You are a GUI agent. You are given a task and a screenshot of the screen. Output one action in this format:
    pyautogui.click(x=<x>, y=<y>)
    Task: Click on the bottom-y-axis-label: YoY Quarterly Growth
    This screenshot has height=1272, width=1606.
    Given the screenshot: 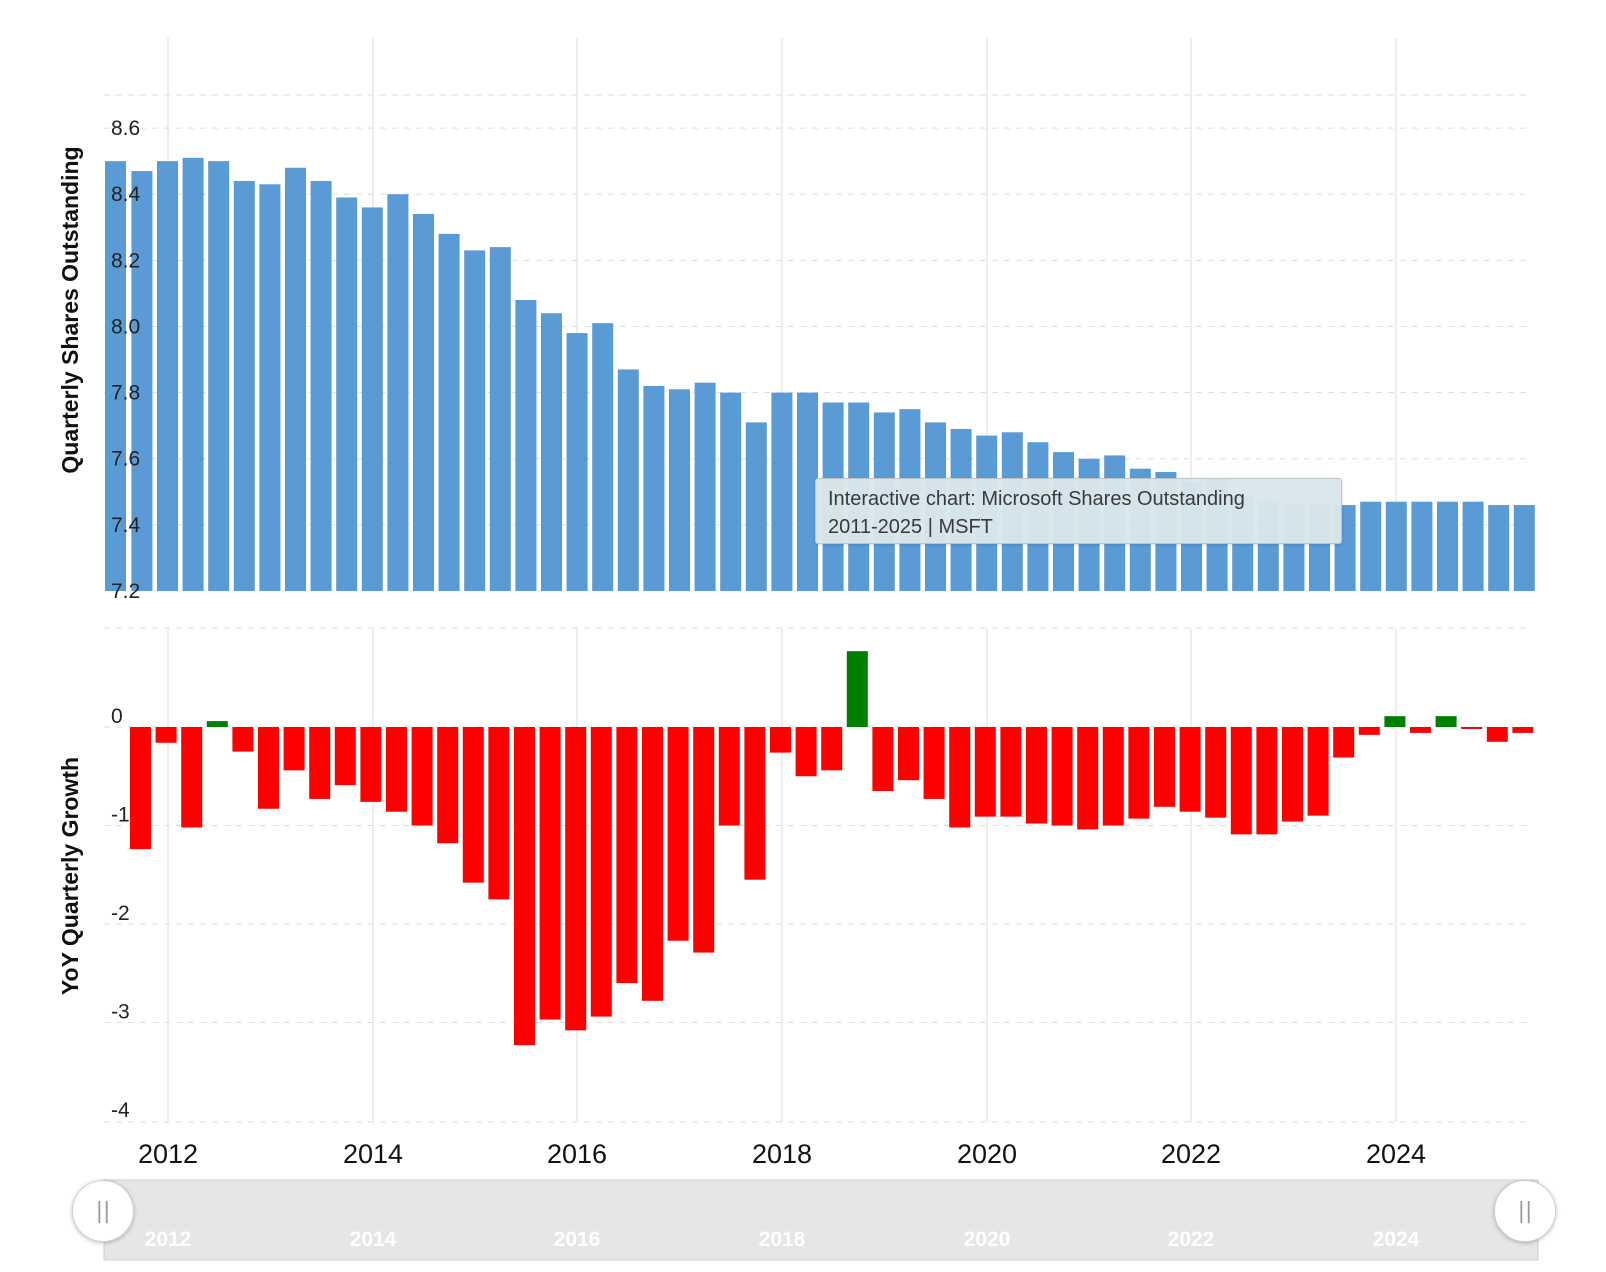 What is the action you would take?
    pyautogui.click(x=70, y=876)
    